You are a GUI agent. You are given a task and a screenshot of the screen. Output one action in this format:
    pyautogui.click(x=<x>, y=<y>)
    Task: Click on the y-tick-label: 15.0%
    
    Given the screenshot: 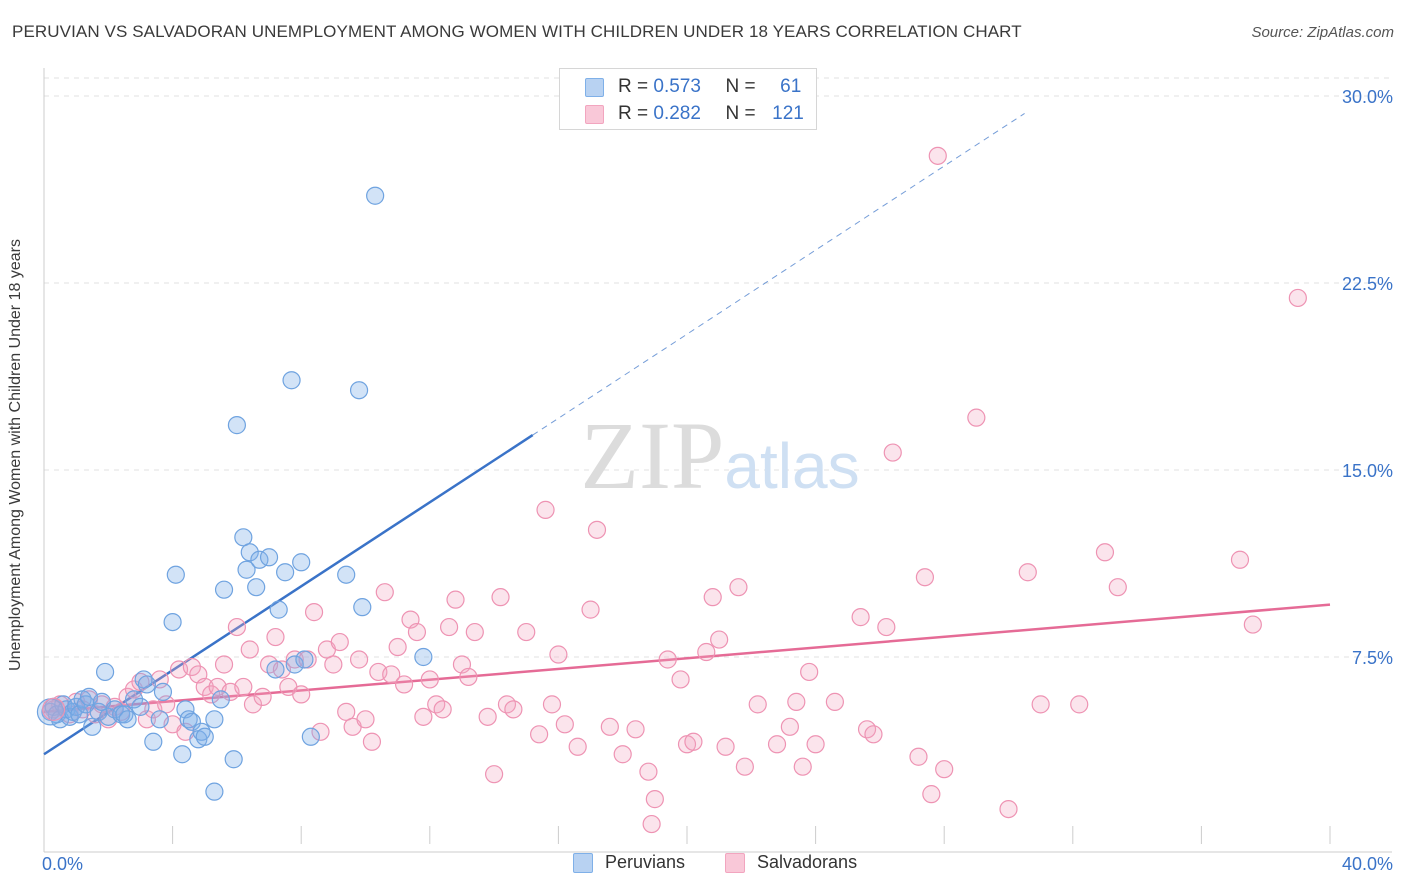 What is the action you would take?
    pyautogui.click(x=1367, y=471)
    